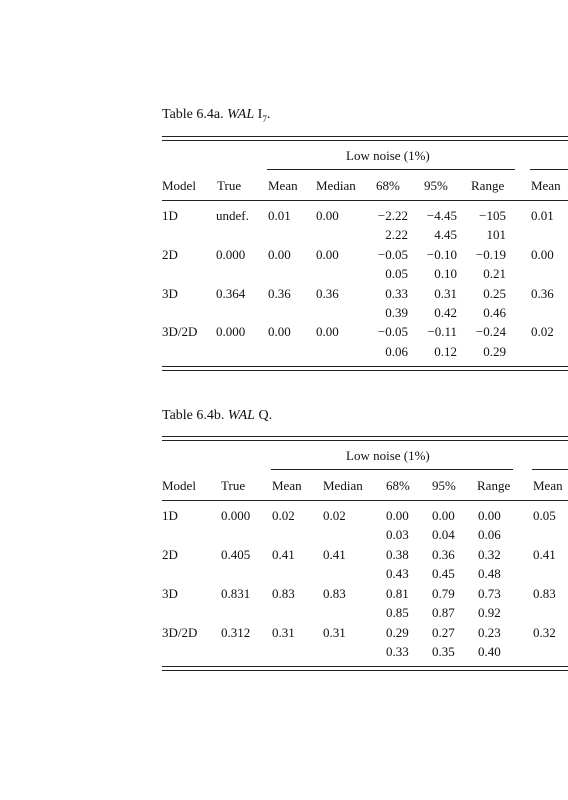 This screenshot has width=568, height=800. What do you see at coordinates (542, 215) in the screenshot?
I see `cell-mean-2: 0.01` at bounding box center [542, 215].